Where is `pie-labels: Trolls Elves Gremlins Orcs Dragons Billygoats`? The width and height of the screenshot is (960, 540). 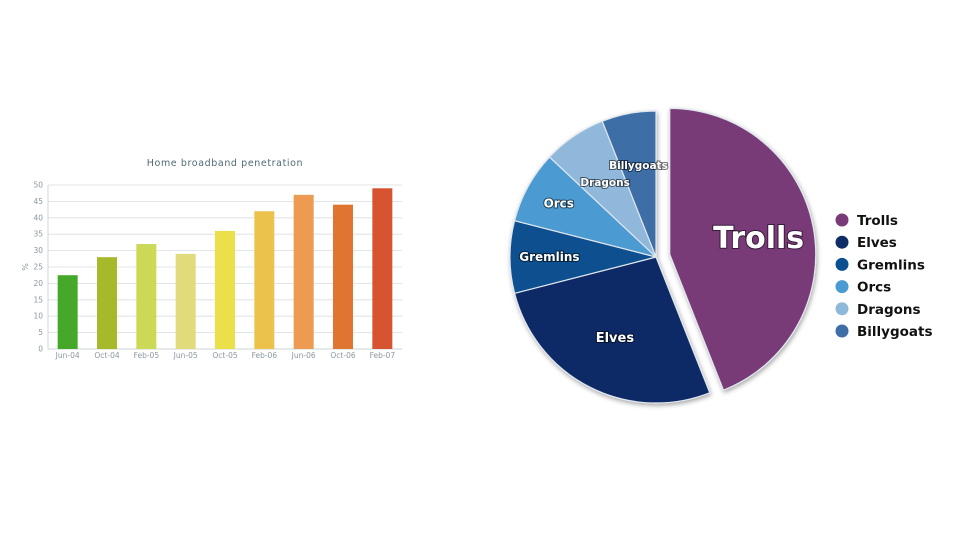 pie-labels: Trolls Elves Gremlins Orcs Dragons Billygoats is located at coordinates (661, 253).